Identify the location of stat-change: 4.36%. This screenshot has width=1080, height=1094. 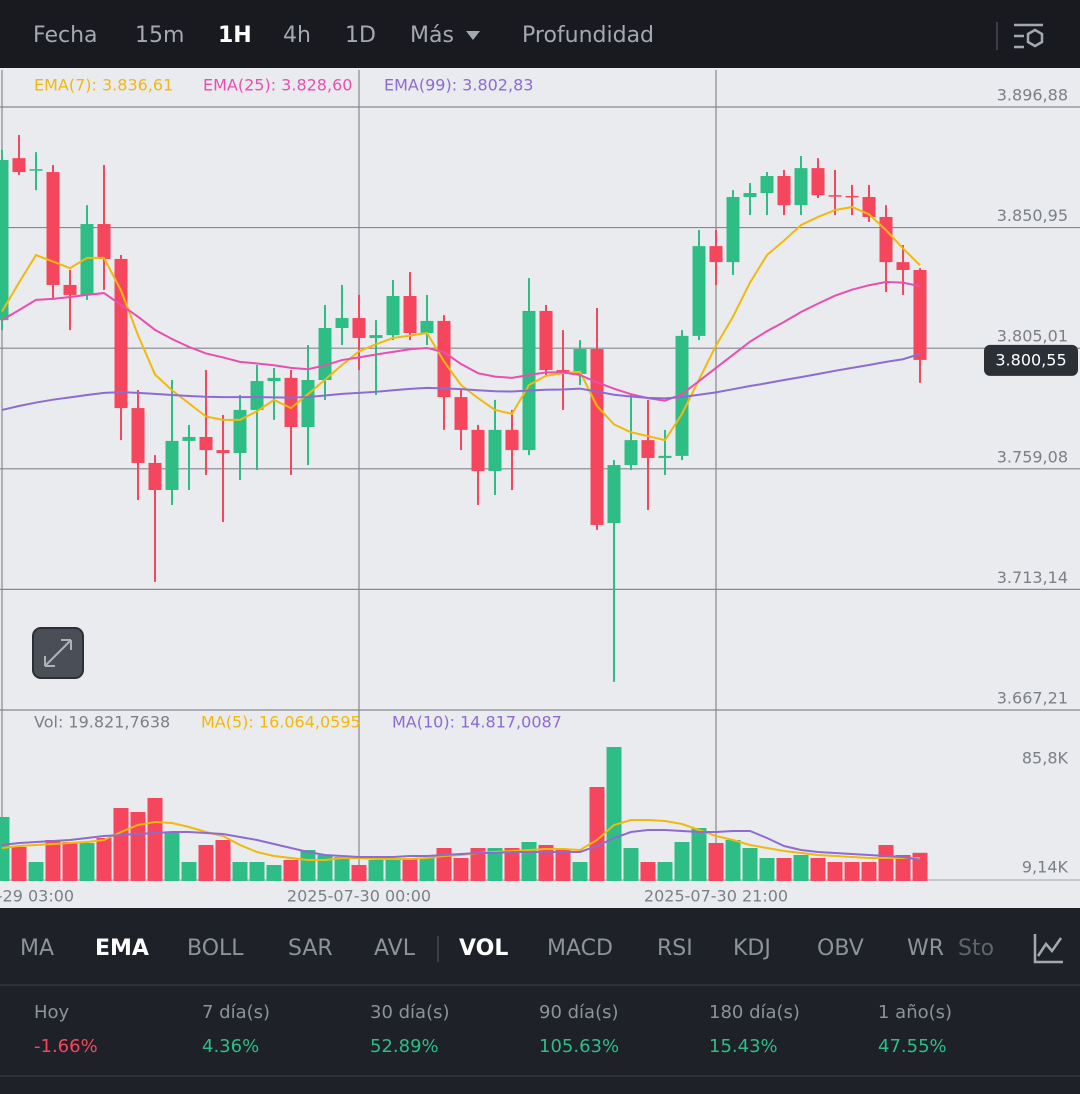
(230, 1046).